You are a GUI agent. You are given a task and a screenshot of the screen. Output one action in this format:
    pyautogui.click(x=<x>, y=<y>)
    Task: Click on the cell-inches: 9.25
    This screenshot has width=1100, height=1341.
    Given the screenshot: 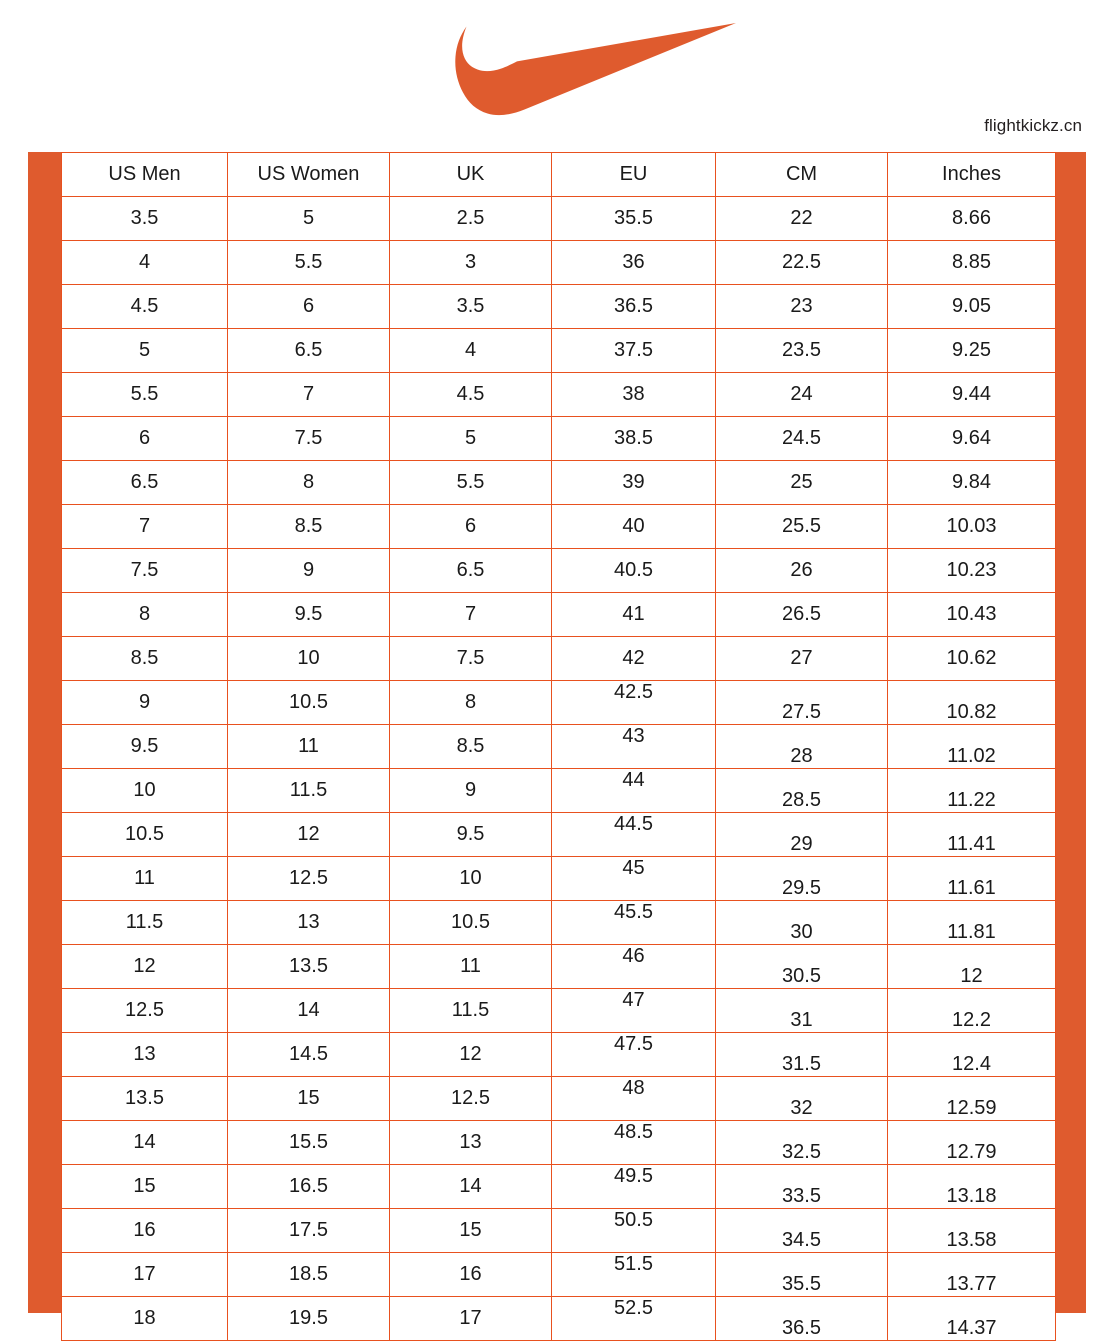 What is the action you would take?
    pyautogui.click(x=971, y=350)
    